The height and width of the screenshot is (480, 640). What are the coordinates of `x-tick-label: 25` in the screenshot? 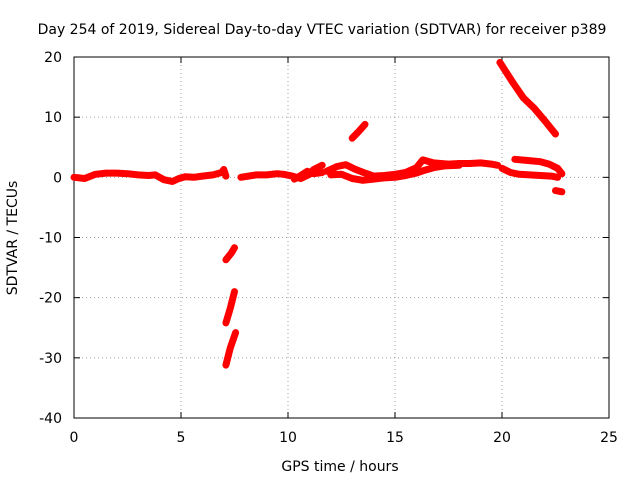 It's located at (609, 438).